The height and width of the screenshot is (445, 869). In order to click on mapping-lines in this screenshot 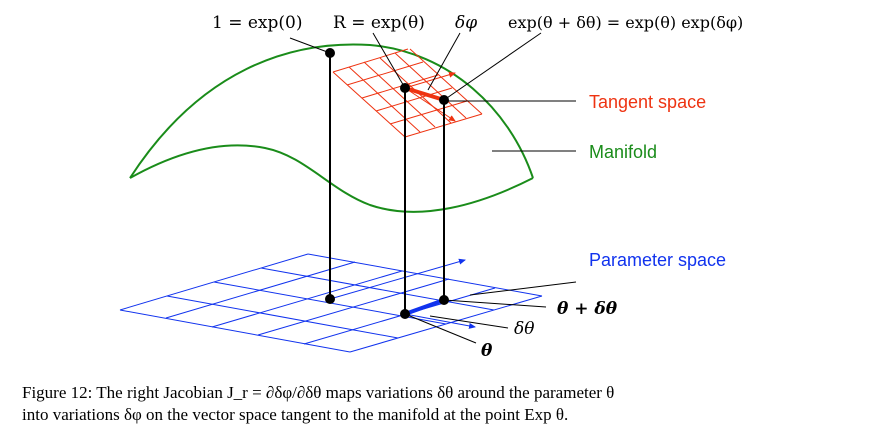, I will do `click(387, 183)`.